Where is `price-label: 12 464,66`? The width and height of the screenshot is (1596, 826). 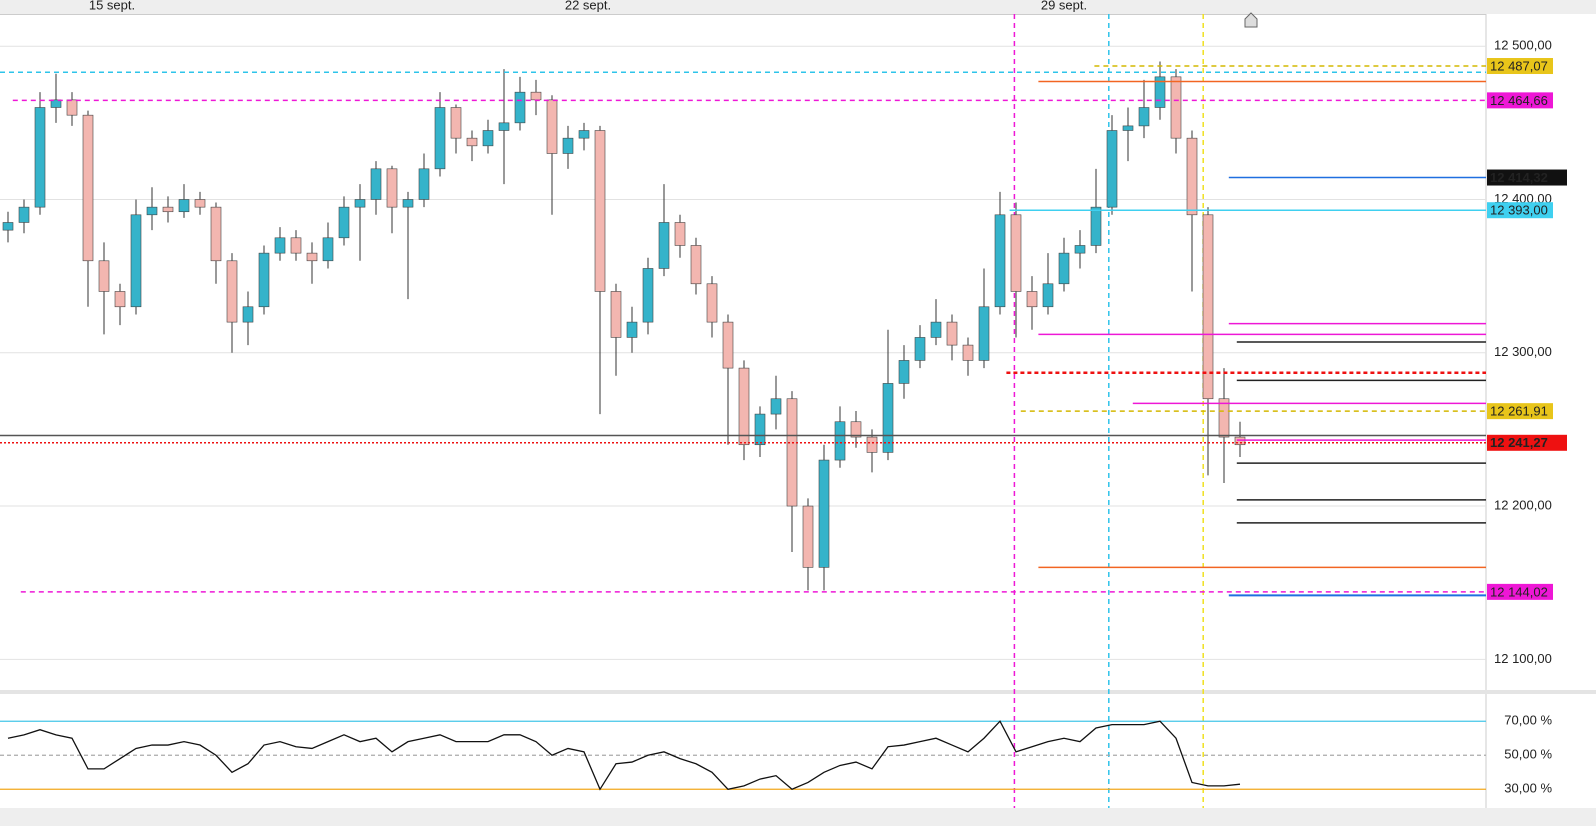 price-label: 12 464,66 is located at coordinates (1519, 100).